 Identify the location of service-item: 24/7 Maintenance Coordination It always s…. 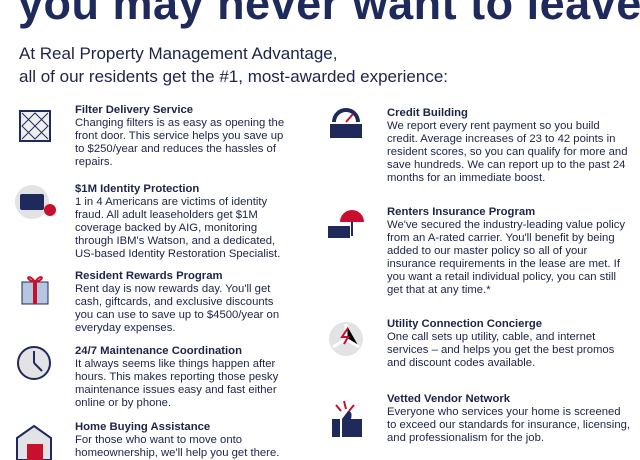
(181, 377).